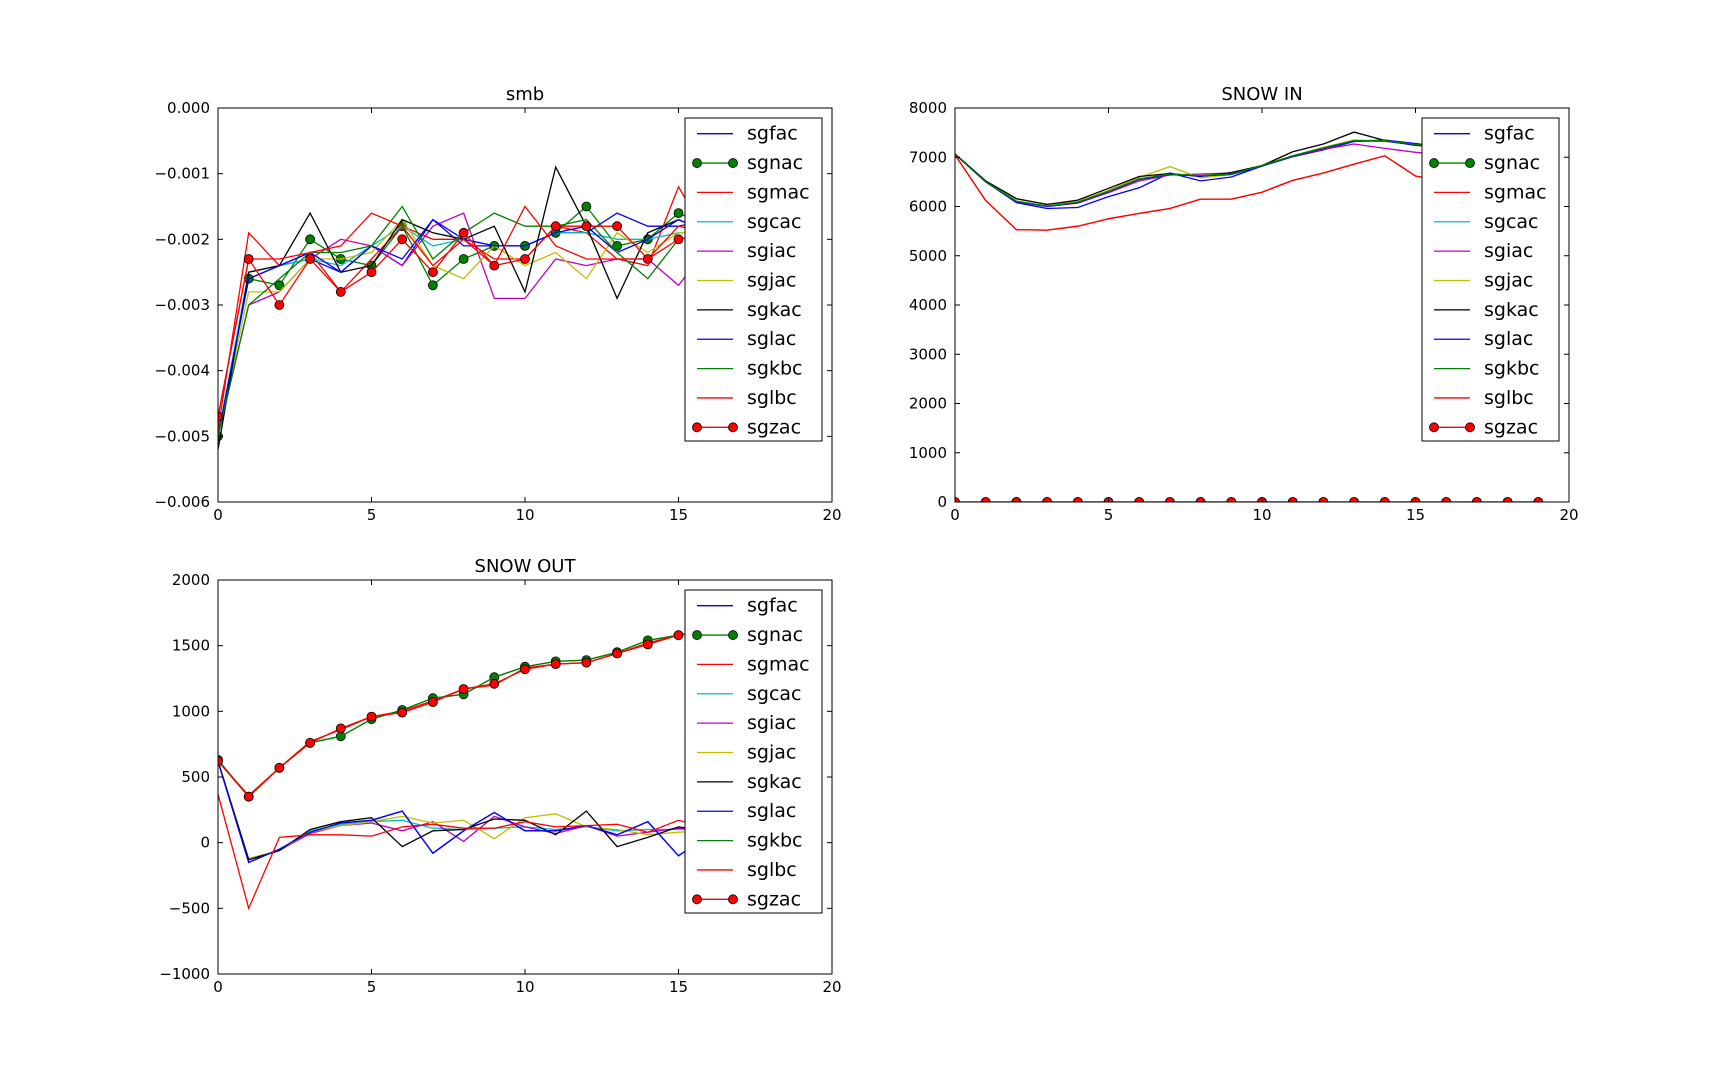 The width and height of the screenshot is (1736, 1080). What do you see at coordinates (184, 974) in the screenshot?
I see `y-tick-label: −1000` at bounding box center [184, 974].